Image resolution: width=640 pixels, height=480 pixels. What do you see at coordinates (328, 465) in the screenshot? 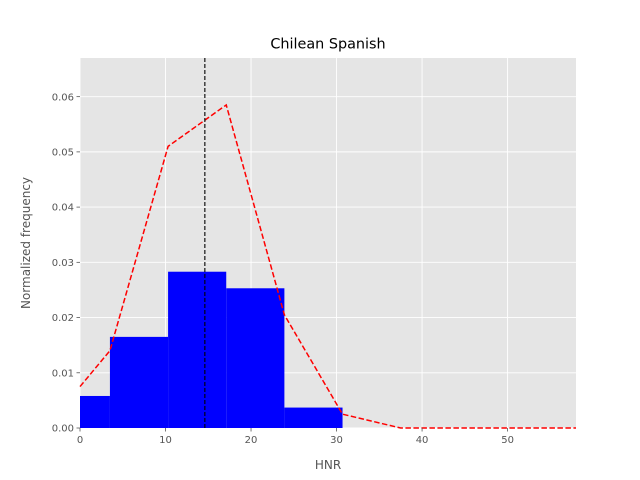
I see `x-axis-label: HNR` at bounding box center [328, 465].